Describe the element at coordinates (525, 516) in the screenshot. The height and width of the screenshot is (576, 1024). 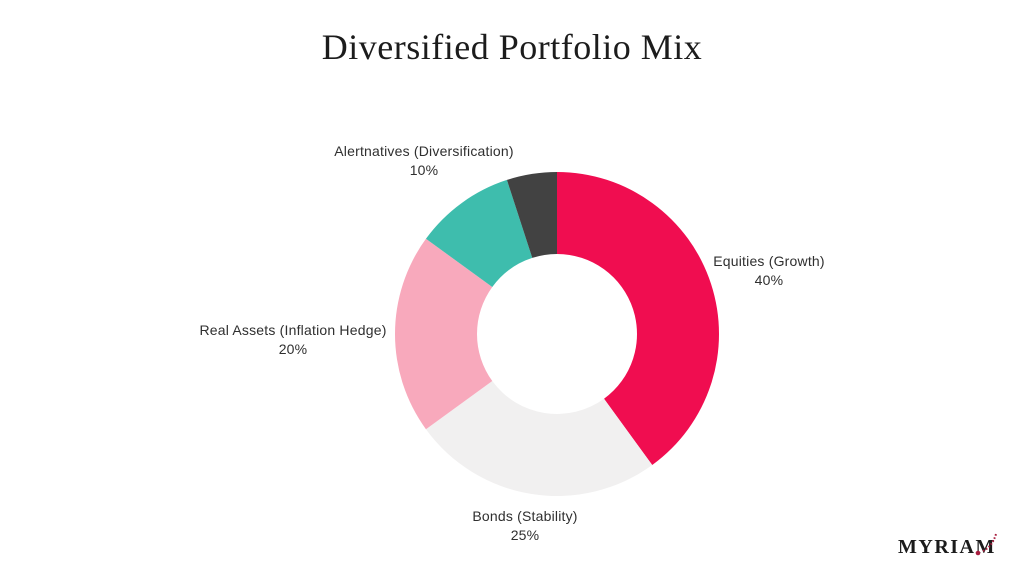
I see `segment-name: Bonds (Stability)` at that location.